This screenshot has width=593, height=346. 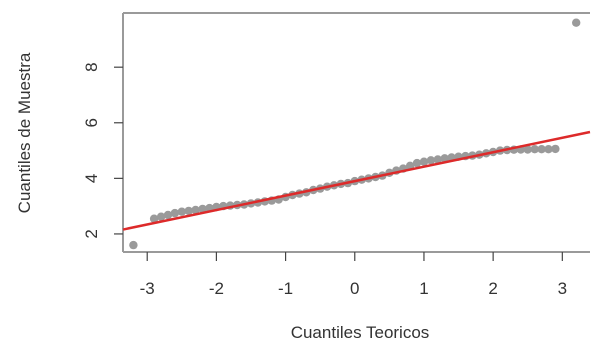 I want to click on x-tick-label: -2, so click(x=216, y=288).